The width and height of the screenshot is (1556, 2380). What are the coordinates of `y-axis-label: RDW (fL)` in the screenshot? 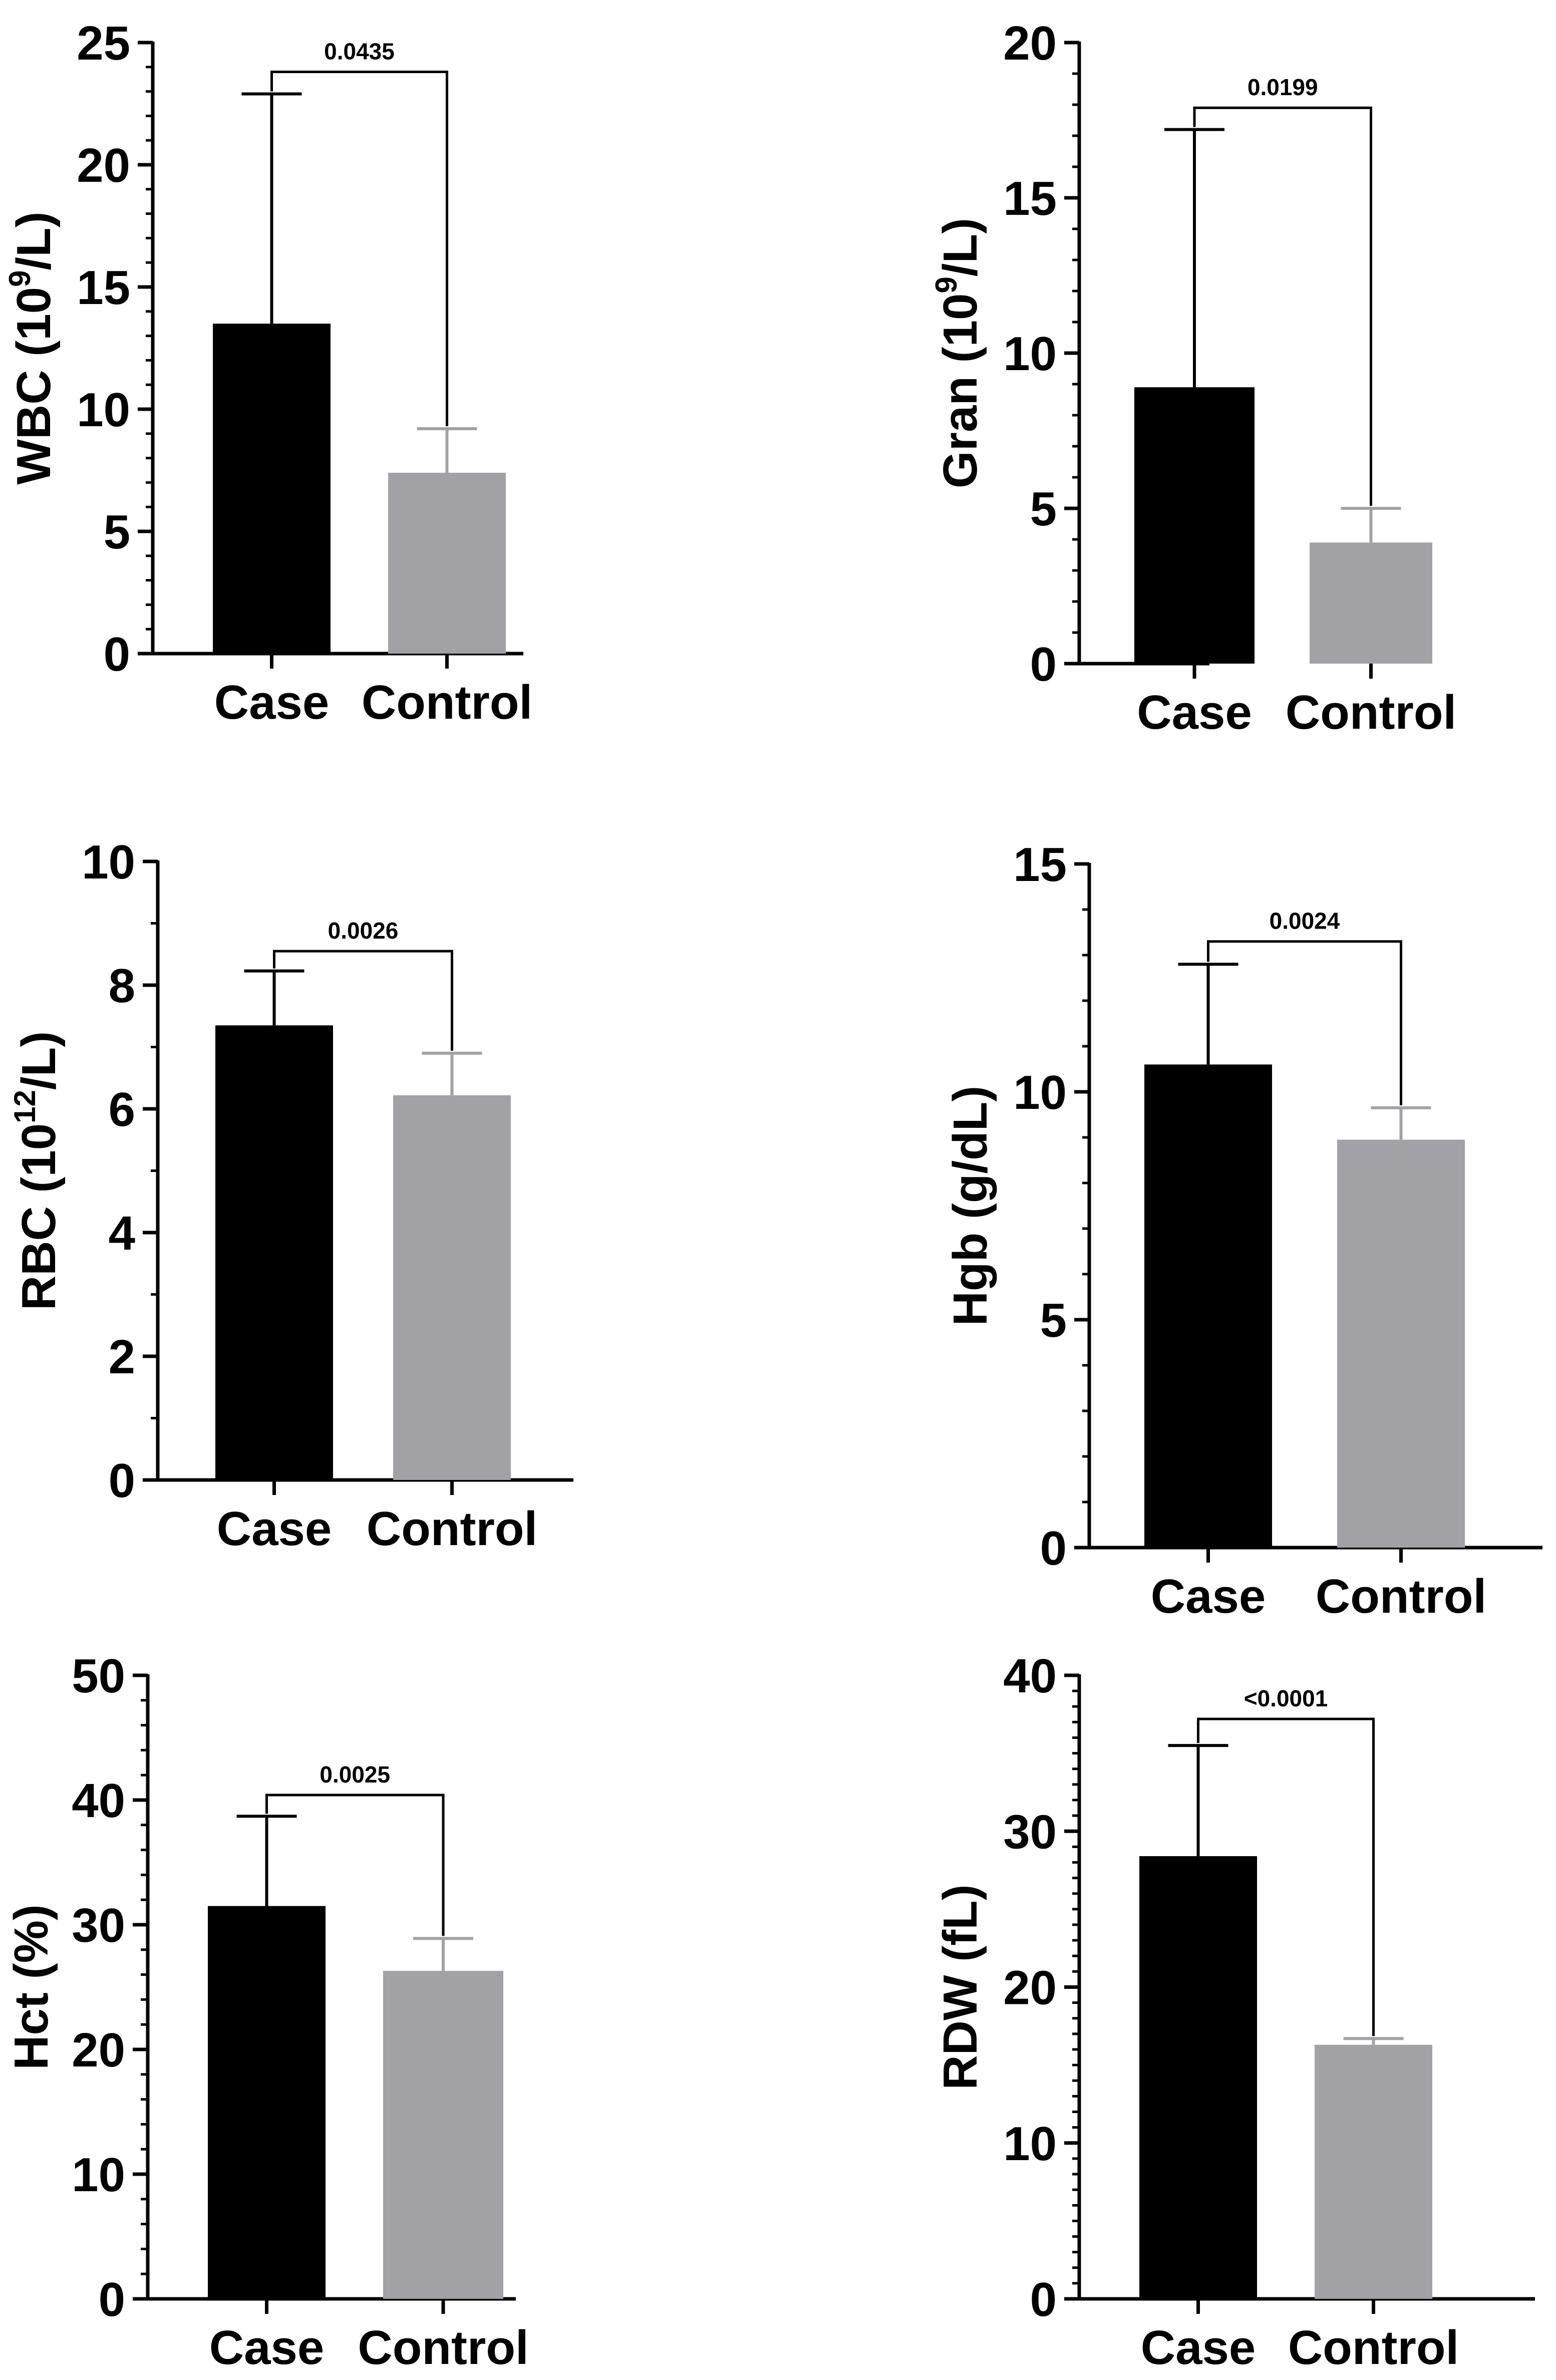 It's located at (960, 1987).